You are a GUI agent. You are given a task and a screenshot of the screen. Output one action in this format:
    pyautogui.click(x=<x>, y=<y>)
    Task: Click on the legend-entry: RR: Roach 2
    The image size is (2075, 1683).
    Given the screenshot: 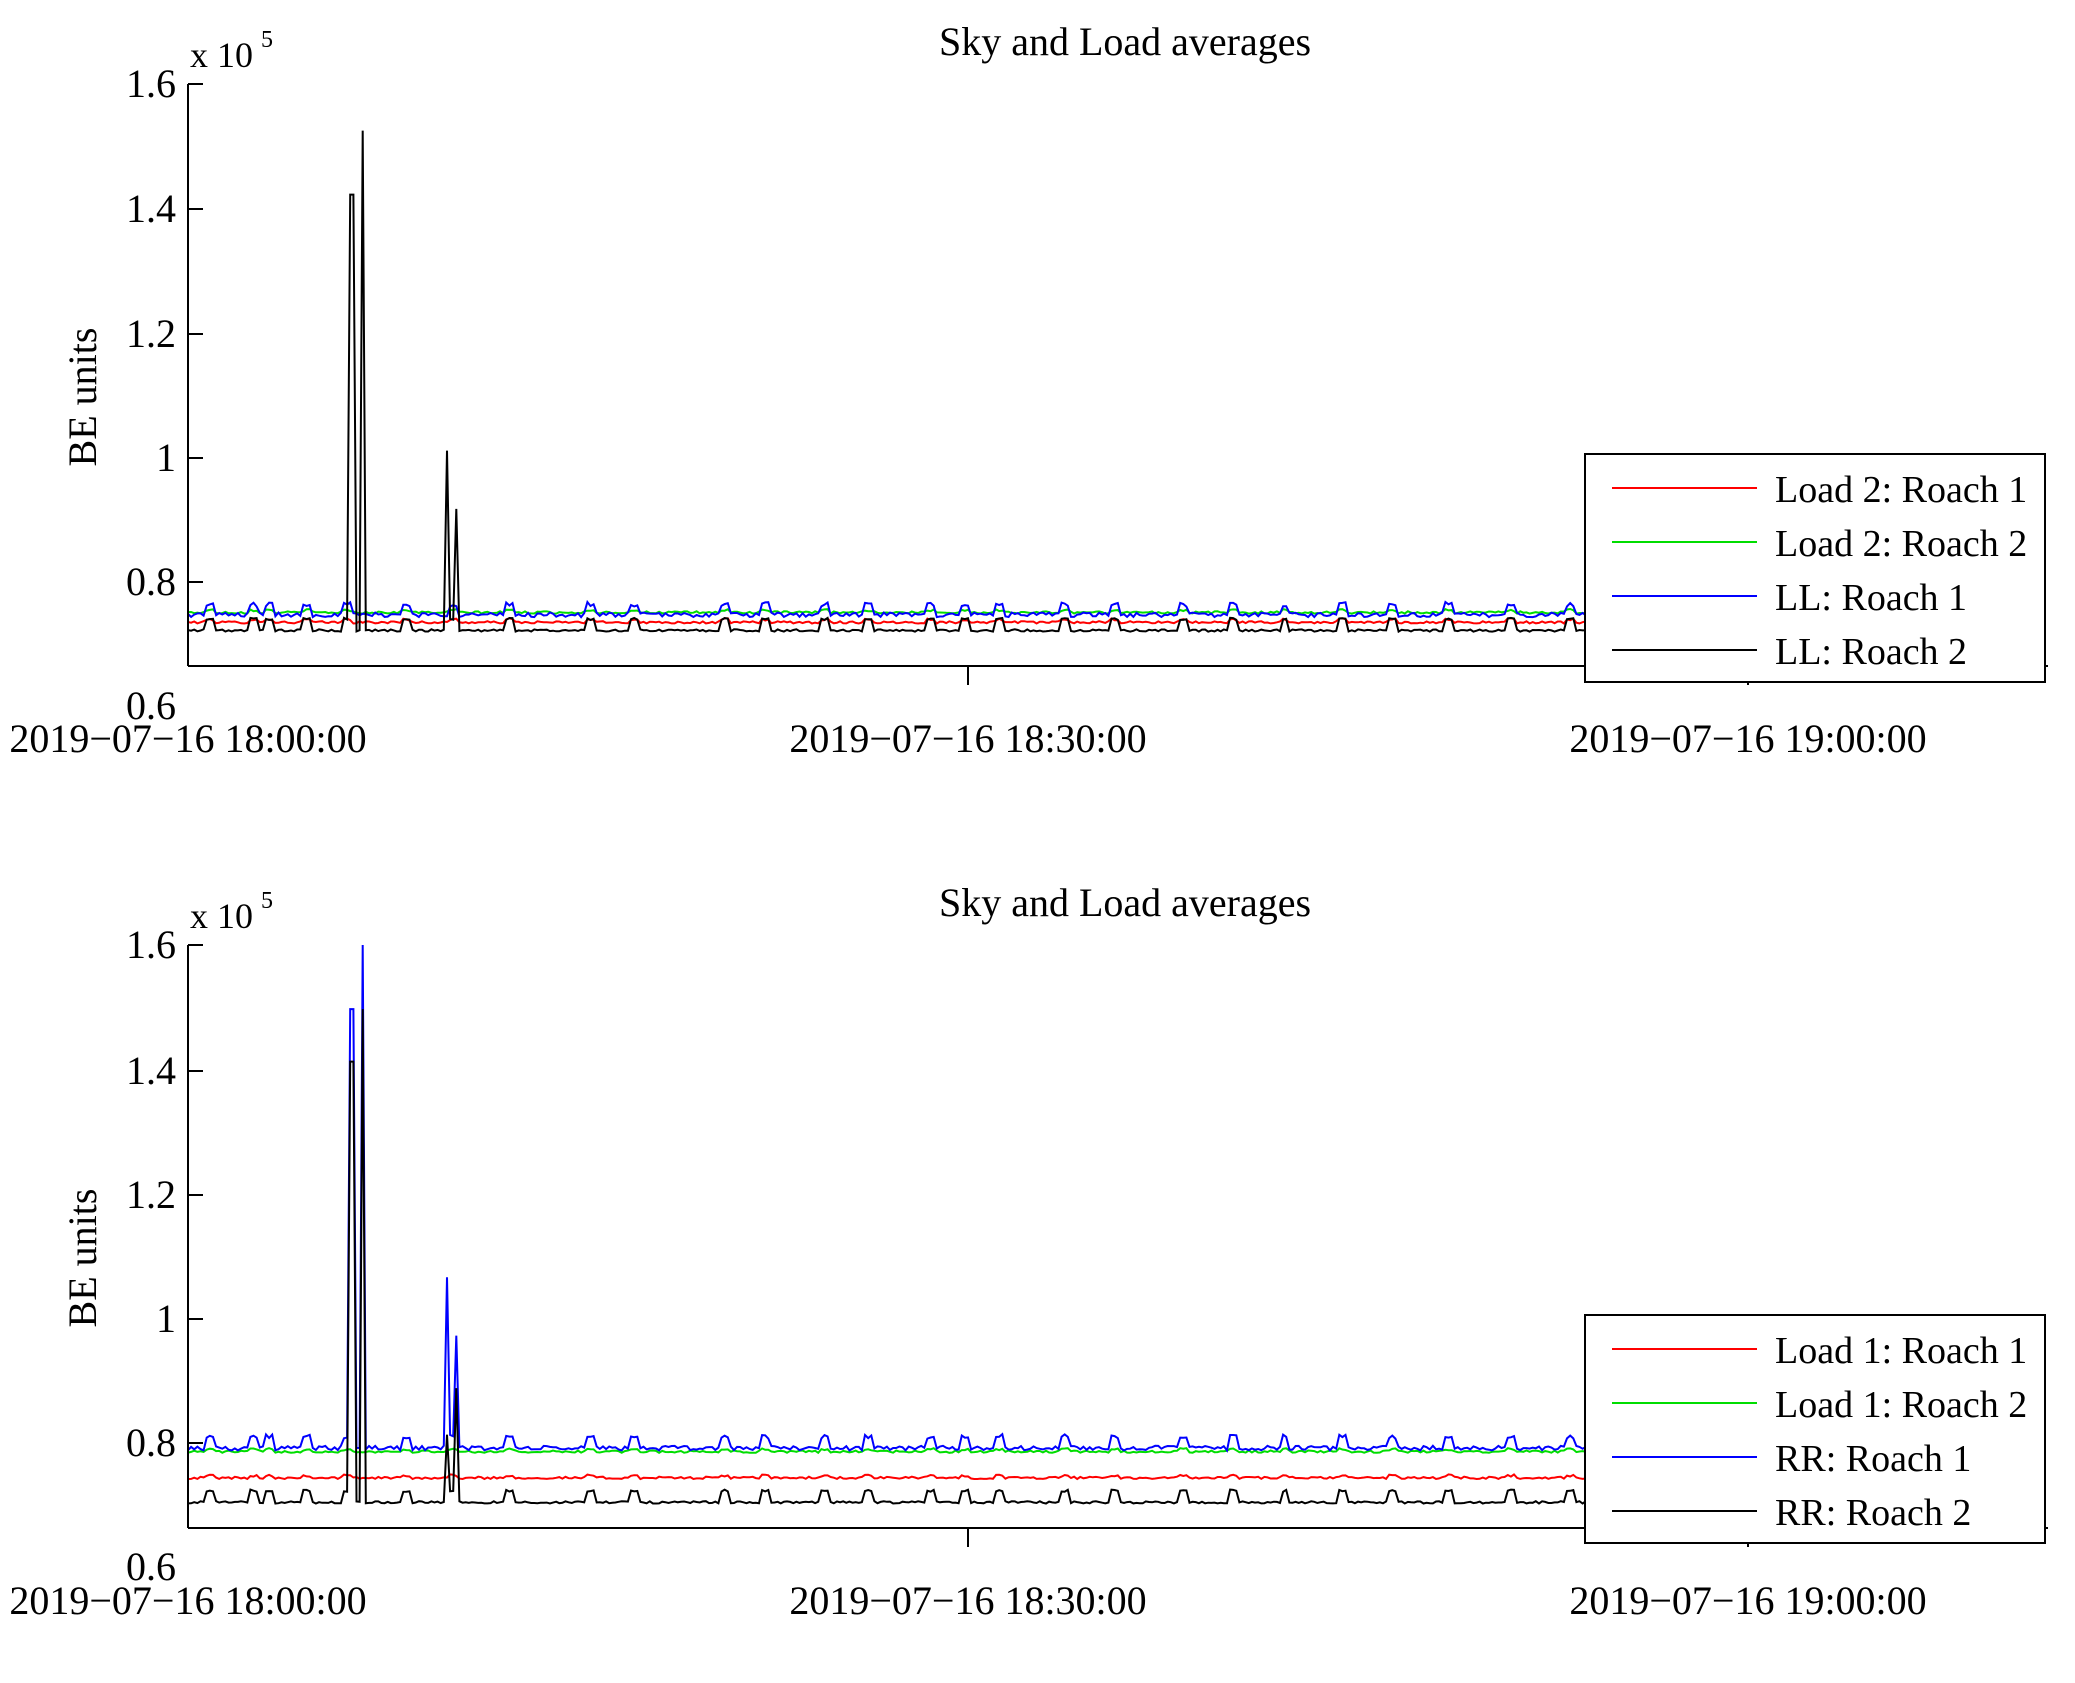 What is the action you would take?
    pyautogui.click(x=1791, y=1513)
    